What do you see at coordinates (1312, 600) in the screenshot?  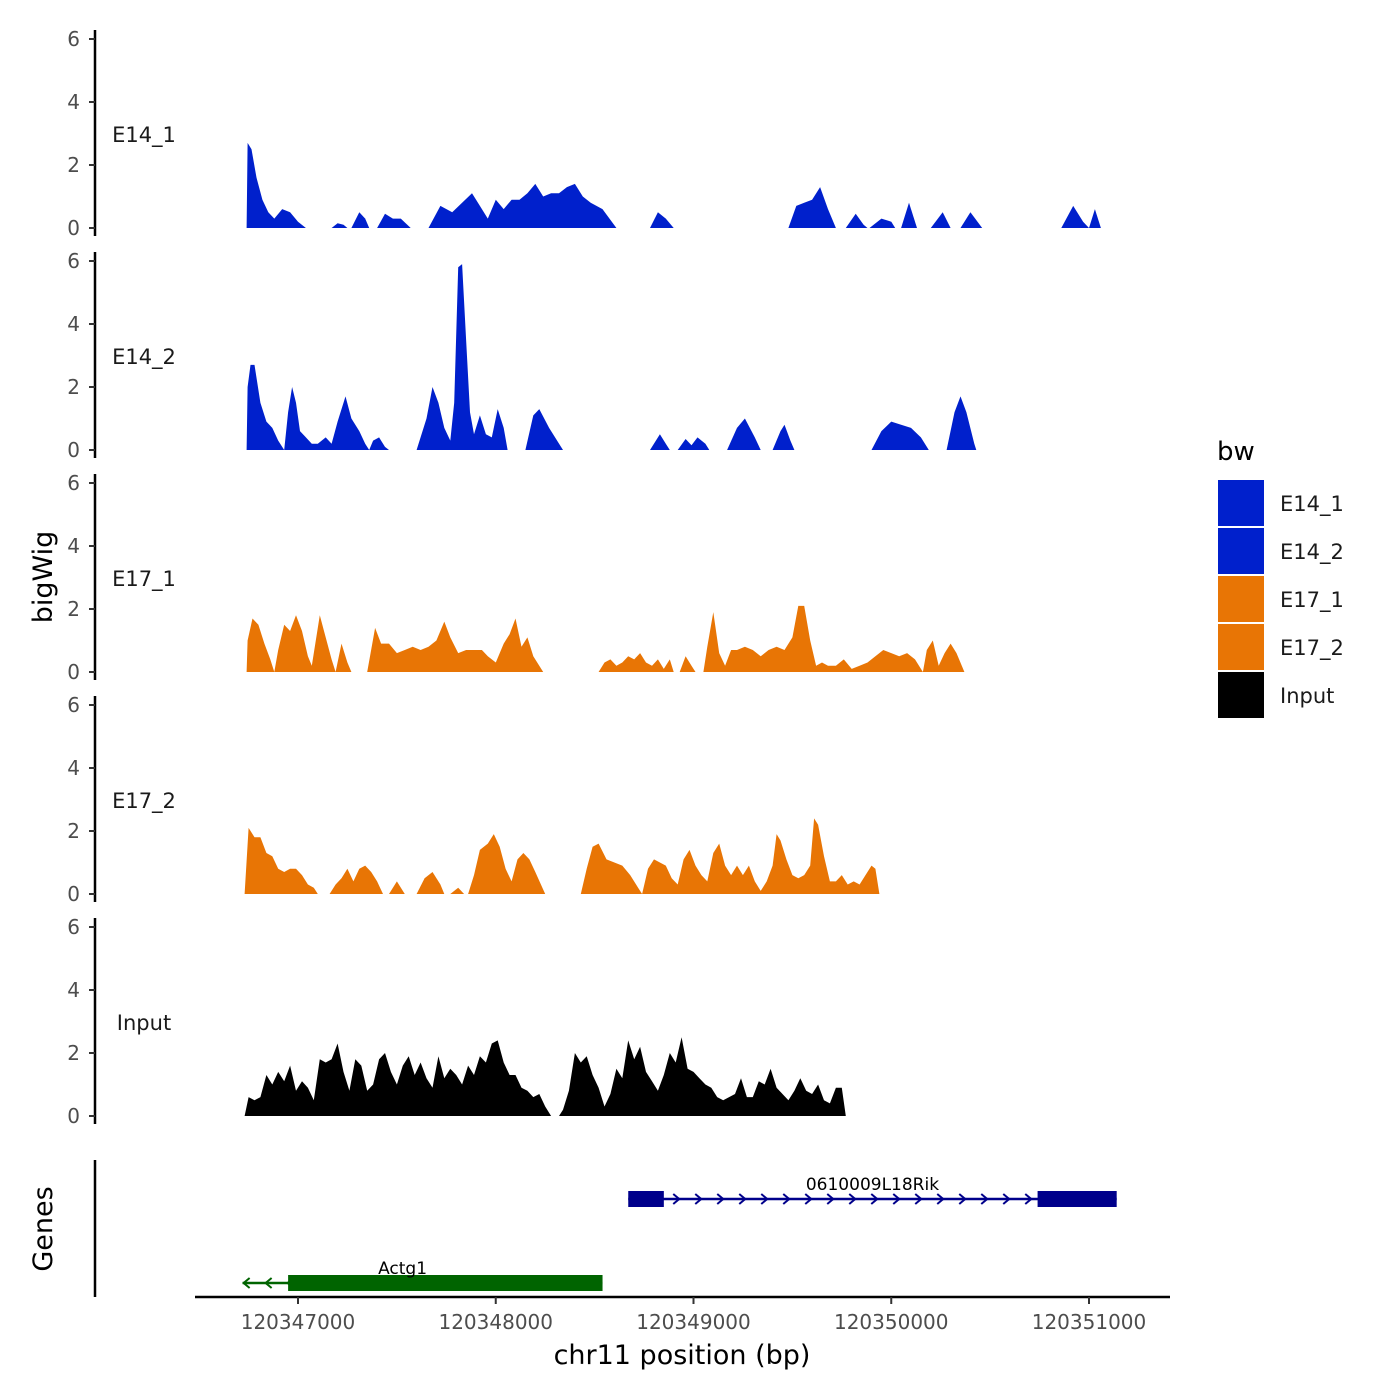 I see `legend-label: E17_1` at bounding box center [1312, 600].